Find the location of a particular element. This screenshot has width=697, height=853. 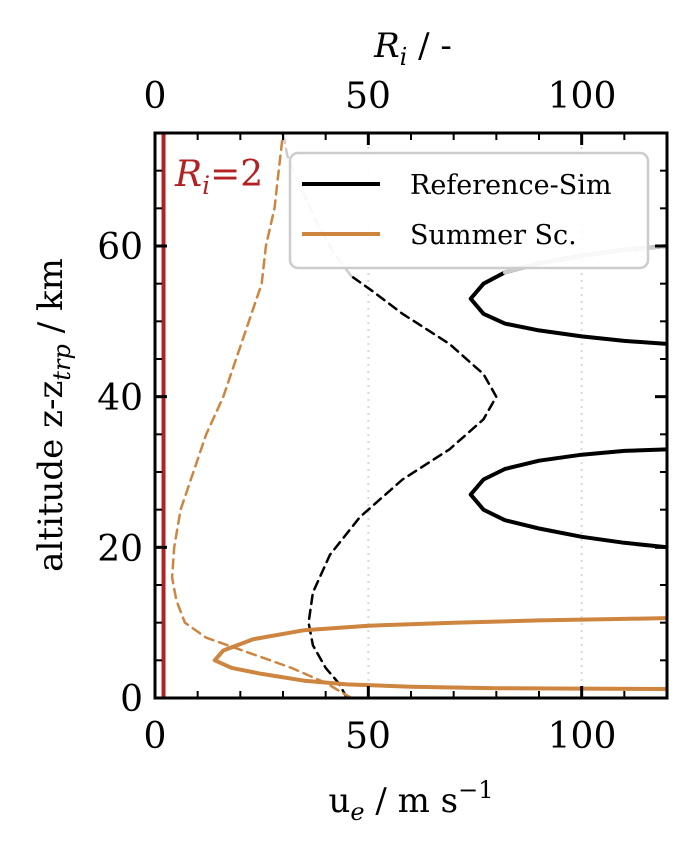

x2-tick-label-0: 0 is located at coordinates (155, 96).